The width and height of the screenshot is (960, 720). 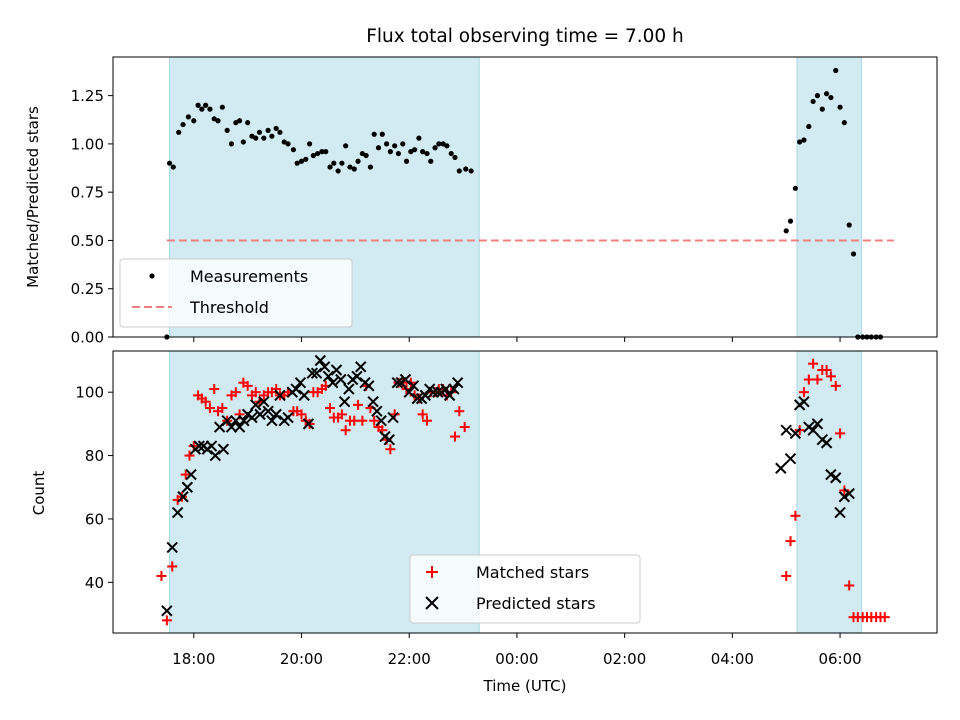 I want to click on bottom-legend: Matched stars Predicted stars, so click(x=525, y=589).